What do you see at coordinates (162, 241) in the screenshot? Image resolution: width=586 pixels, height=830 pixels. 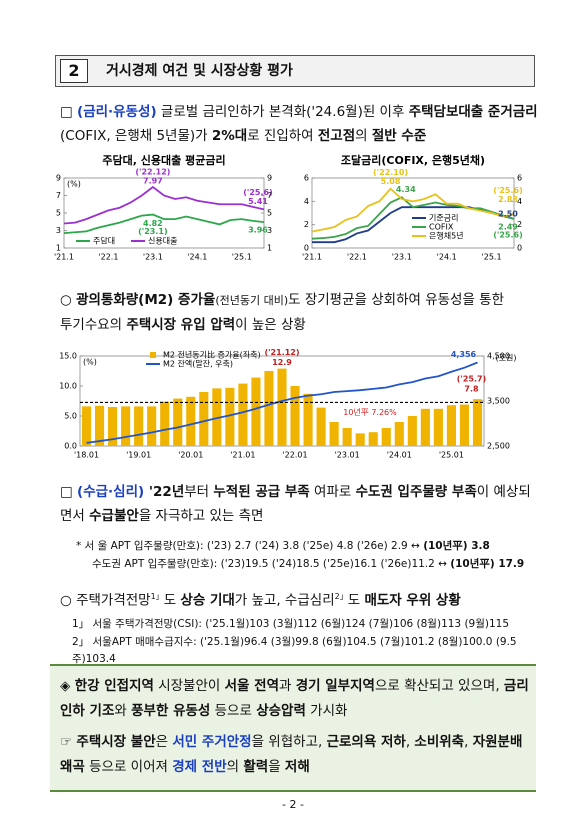 I see `legend-label: 신용대출` at bounding box center [162, 241].